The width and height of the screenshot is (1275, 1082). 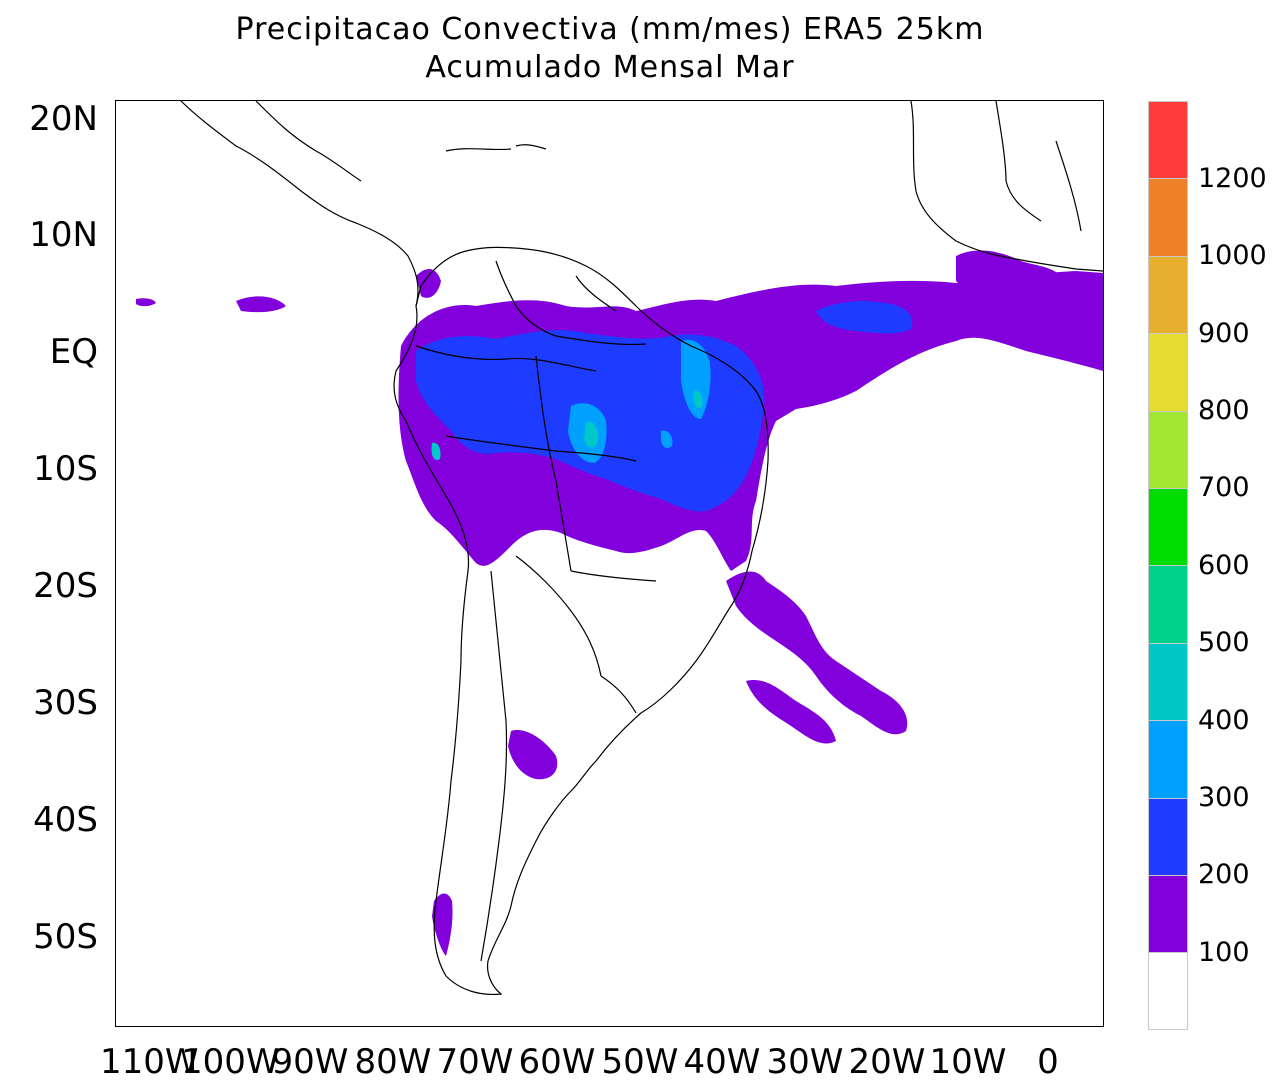 I want to click on lat-label: 40S, so click(x=65, y=820).